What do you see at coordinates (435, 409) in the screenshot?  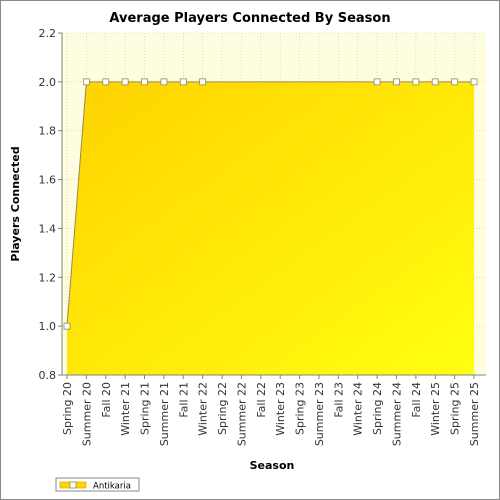 I see `x-tick-label: Winter 25` at bounding box center [435, 409].